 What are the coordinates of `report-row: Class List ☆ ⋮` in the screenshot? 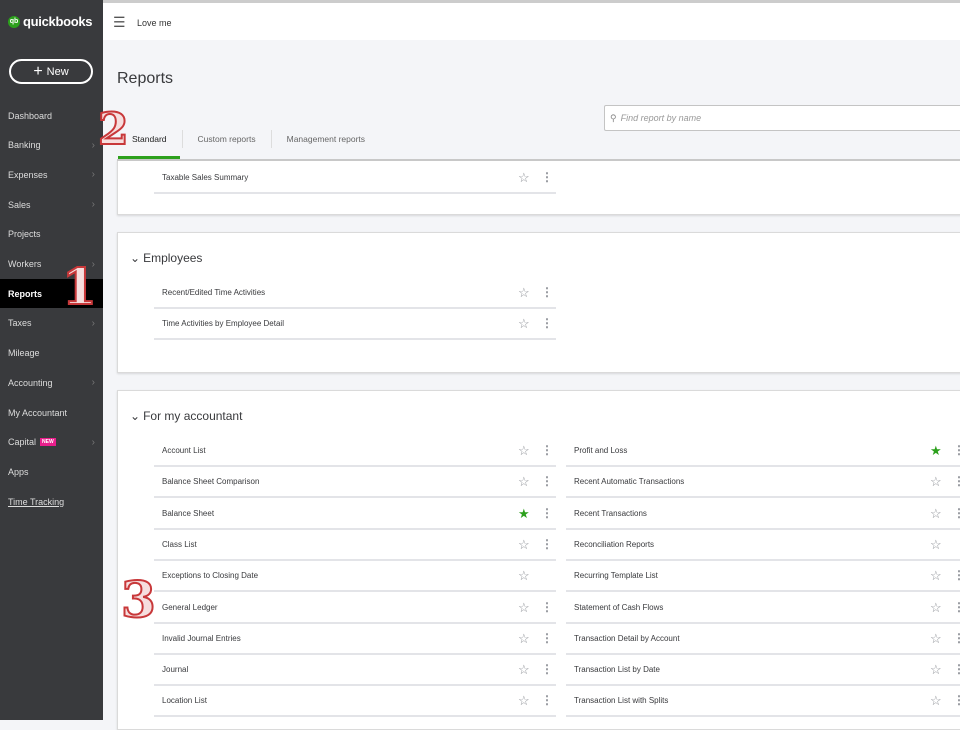 It's located at (355, 545).